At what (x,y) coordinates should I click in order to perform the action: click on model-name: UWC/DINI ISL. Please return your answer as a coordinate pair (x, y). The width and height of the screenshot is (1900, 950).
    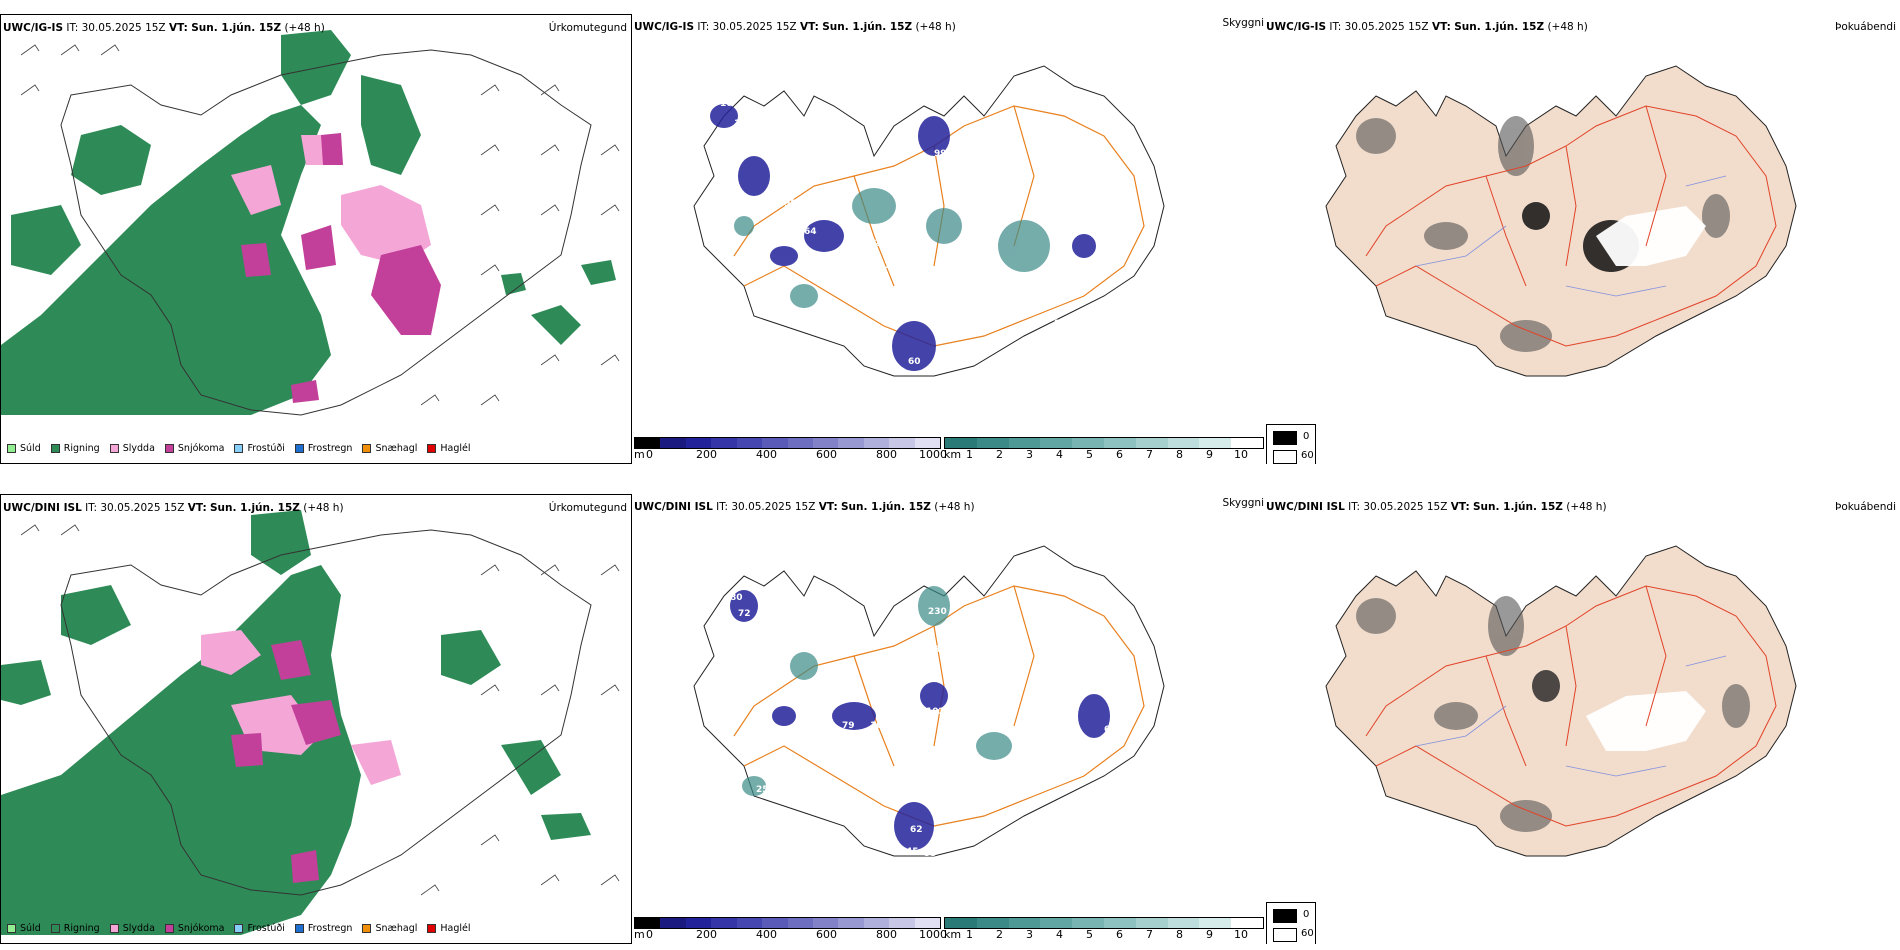
    Looking at the image, I should click on (1305, 507).